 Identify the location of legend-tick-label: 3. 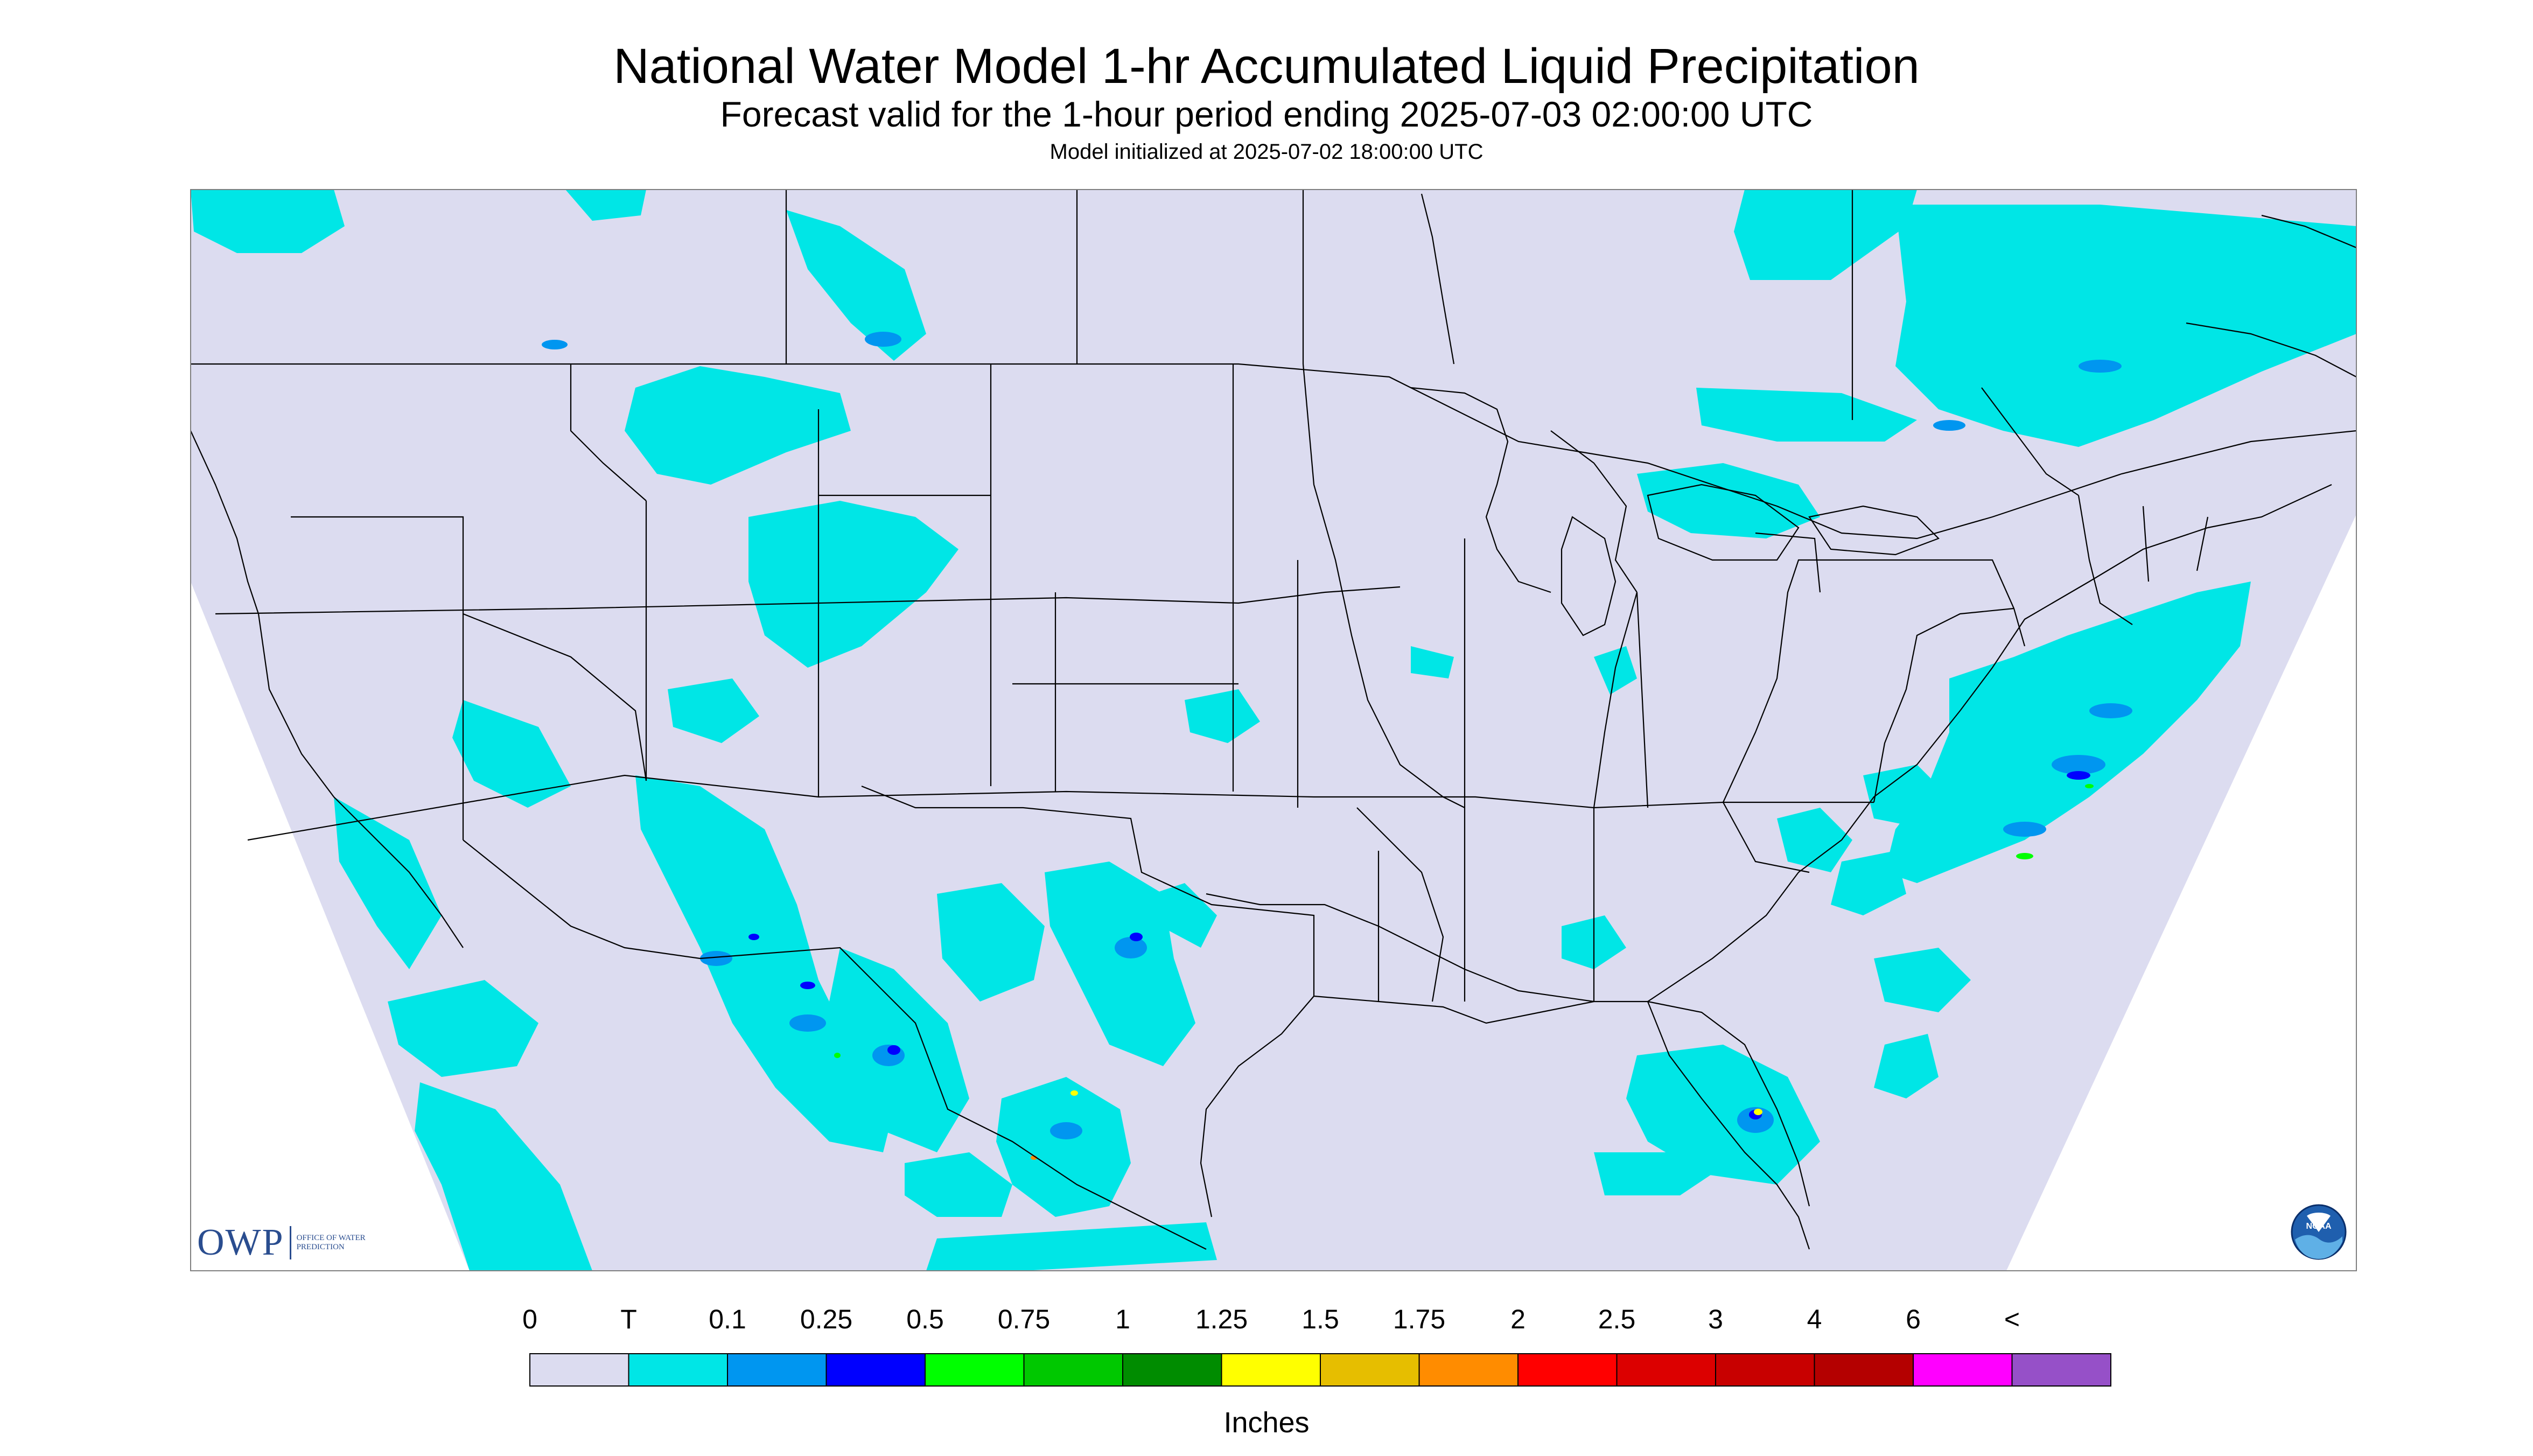
(1715, 1319).